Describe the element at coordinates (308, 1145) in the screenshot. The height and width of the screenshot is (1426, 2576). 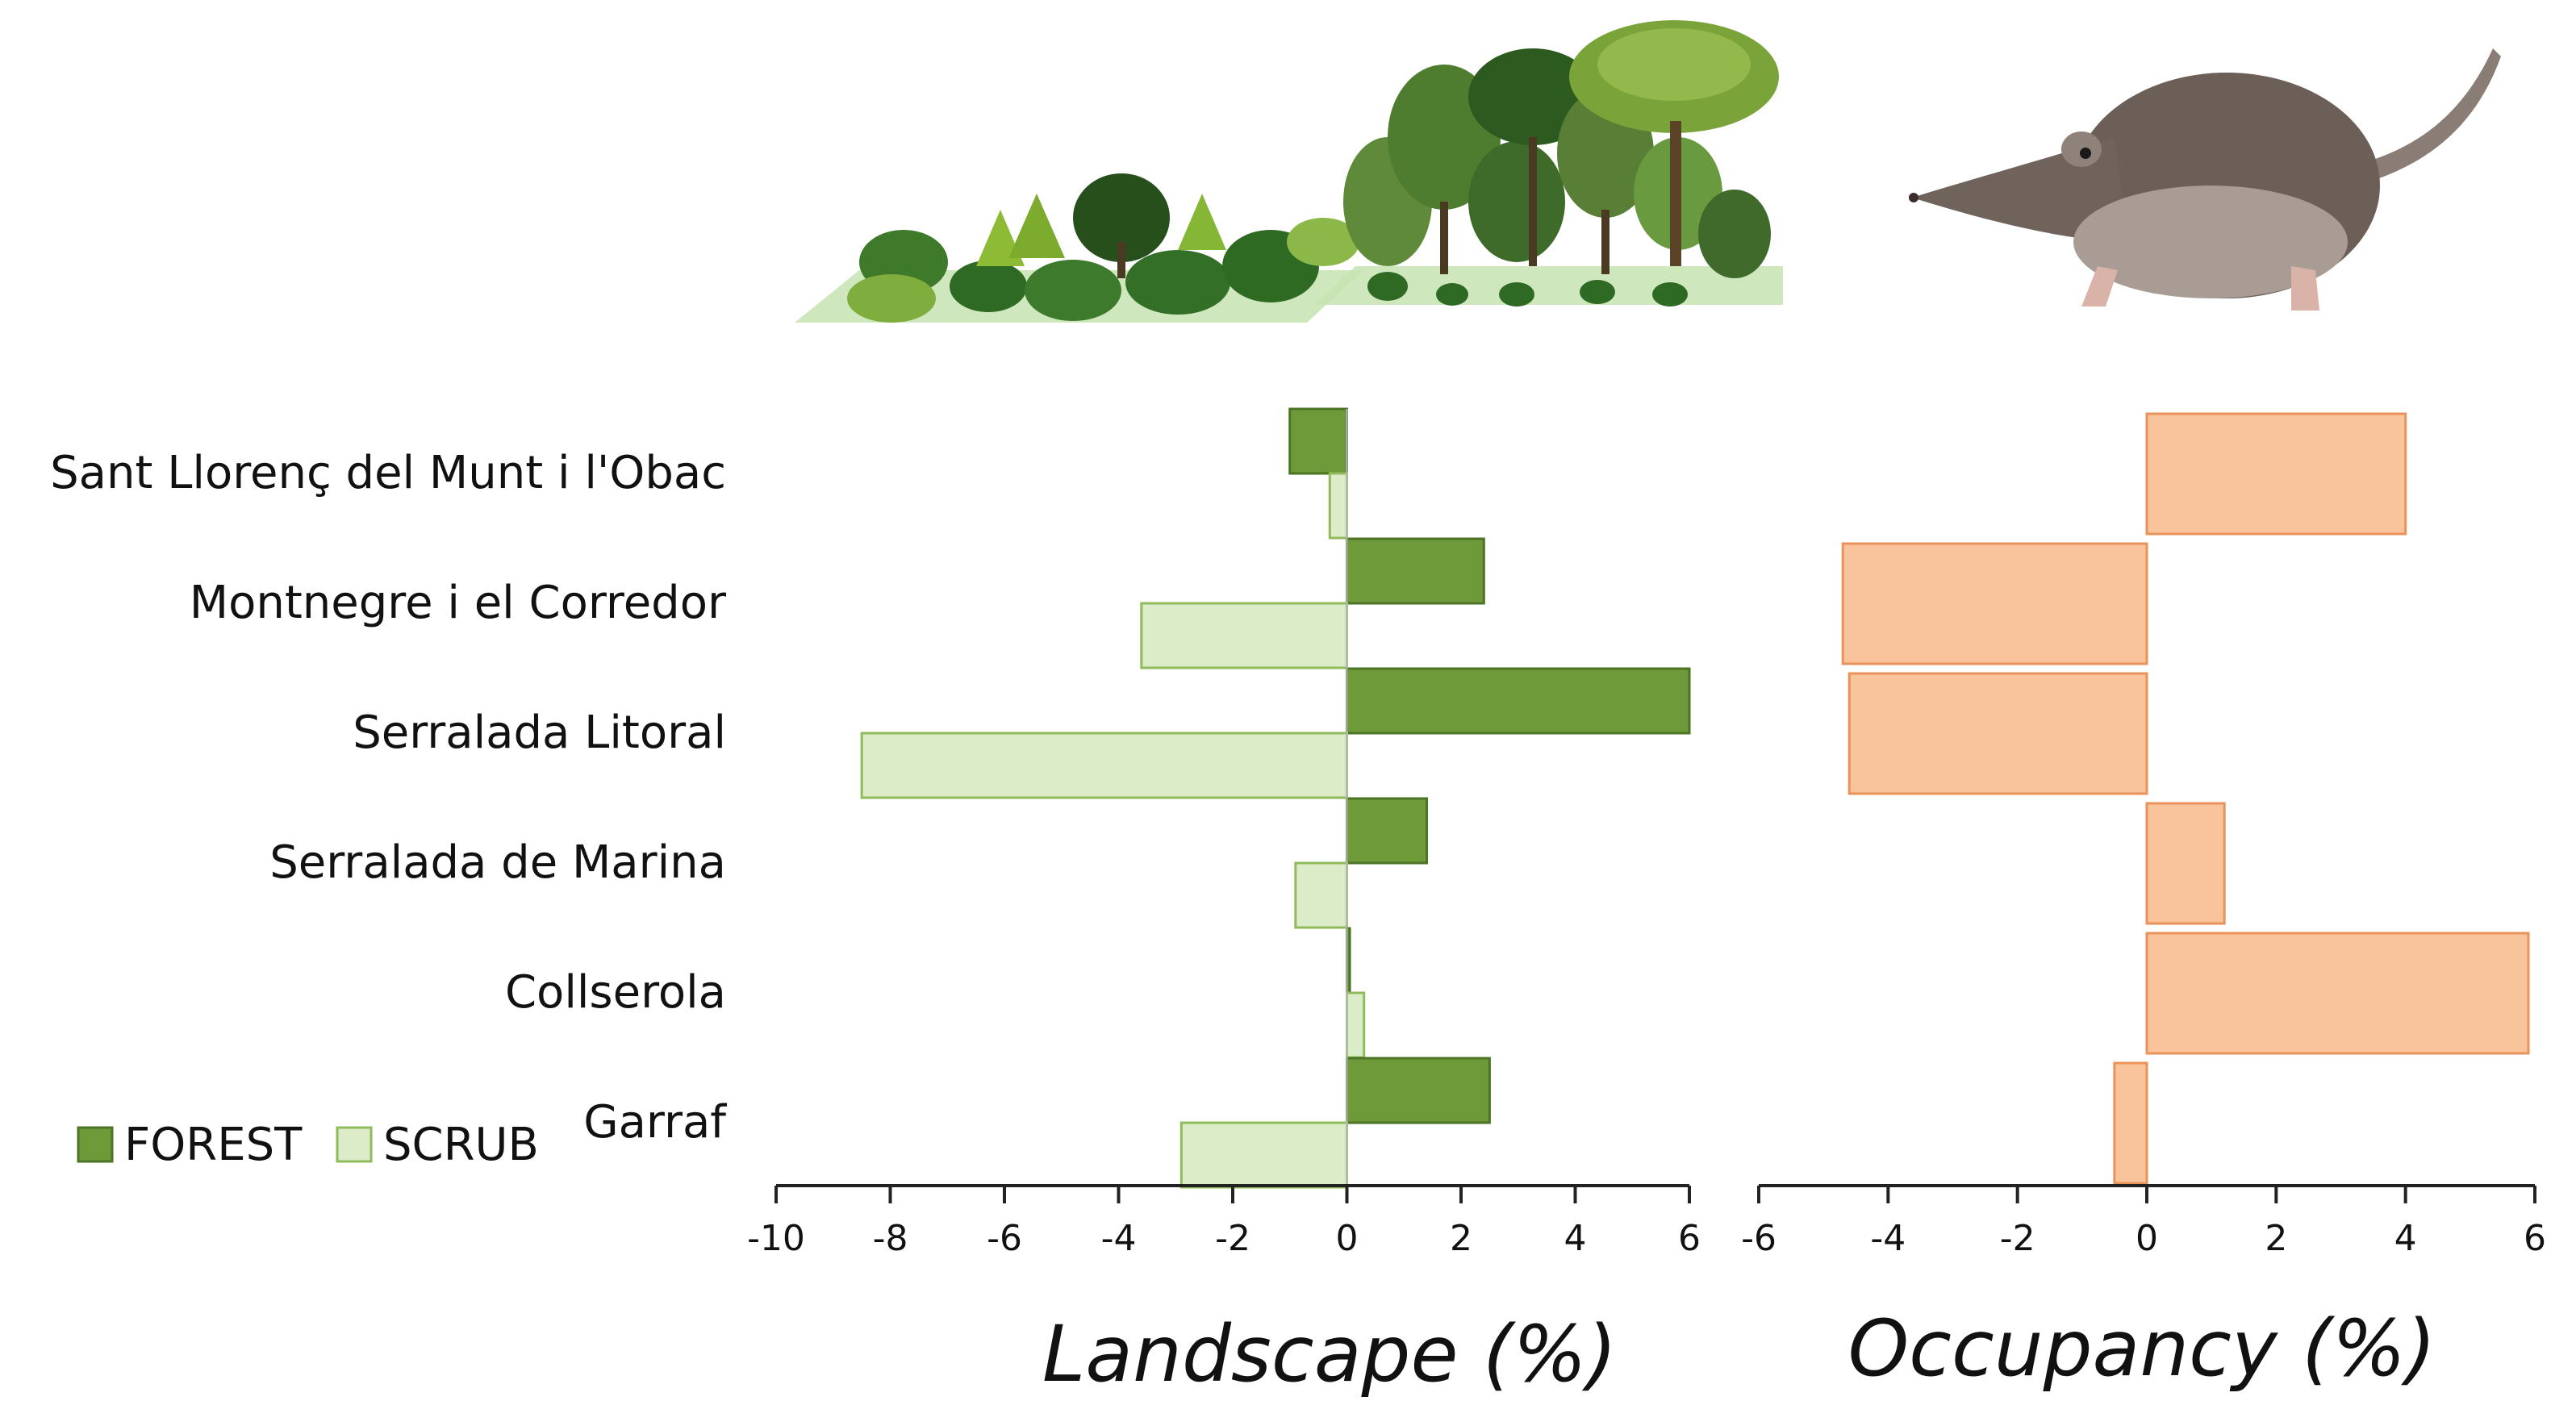
I see `landscape-legend: FOREST SCRUB` at that location.